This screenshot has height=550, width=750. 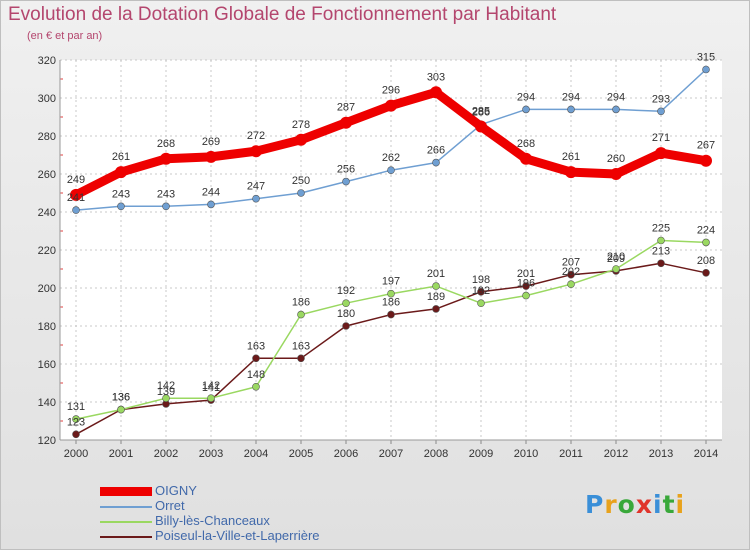 I want to click on legend-item-poiseul: Poiseul-la-Ville-et-Laperrière, so click(x=265, y=536).